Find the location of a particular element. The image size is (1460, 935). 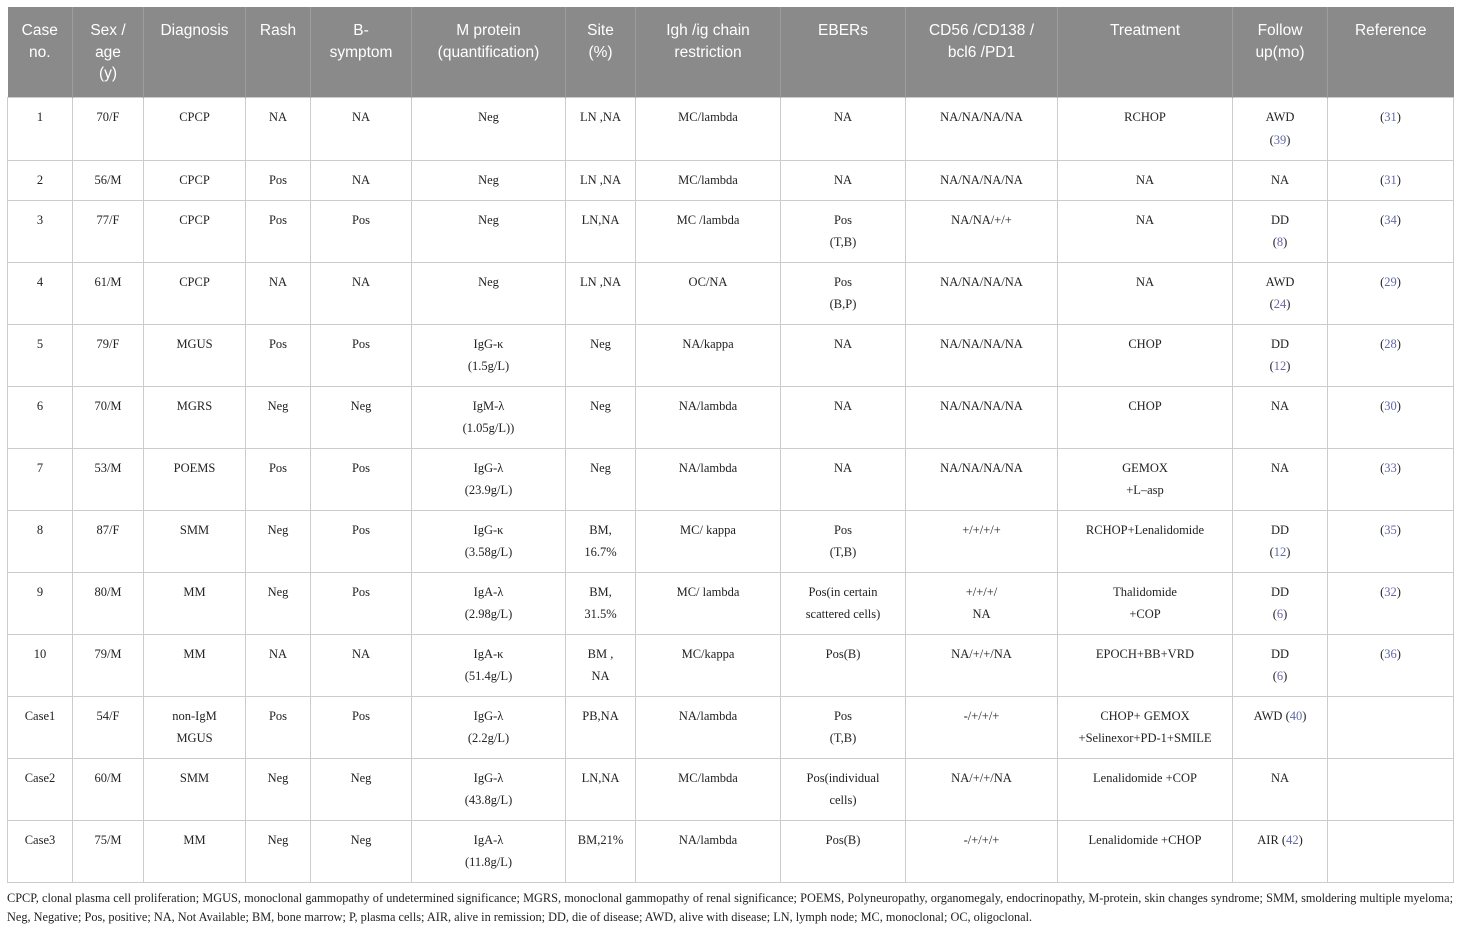

cell-case_no: 8 is located at coordinates (40, 541).